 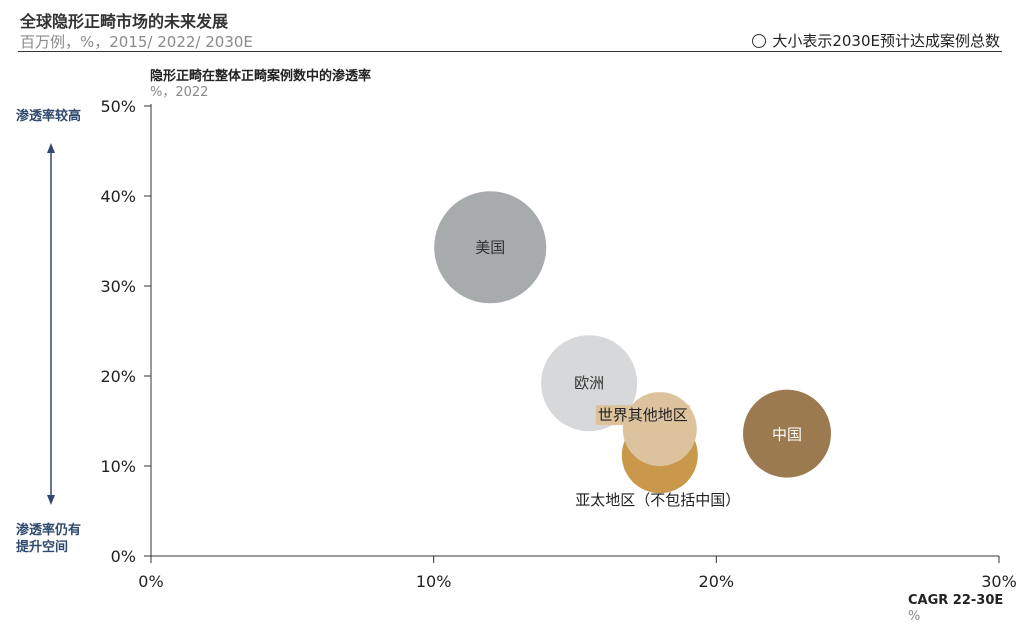 What do you see at coordinates (434, 581) in the screenshot?
I see `x-tick-label: 10%` at bounding box center [434, 581].